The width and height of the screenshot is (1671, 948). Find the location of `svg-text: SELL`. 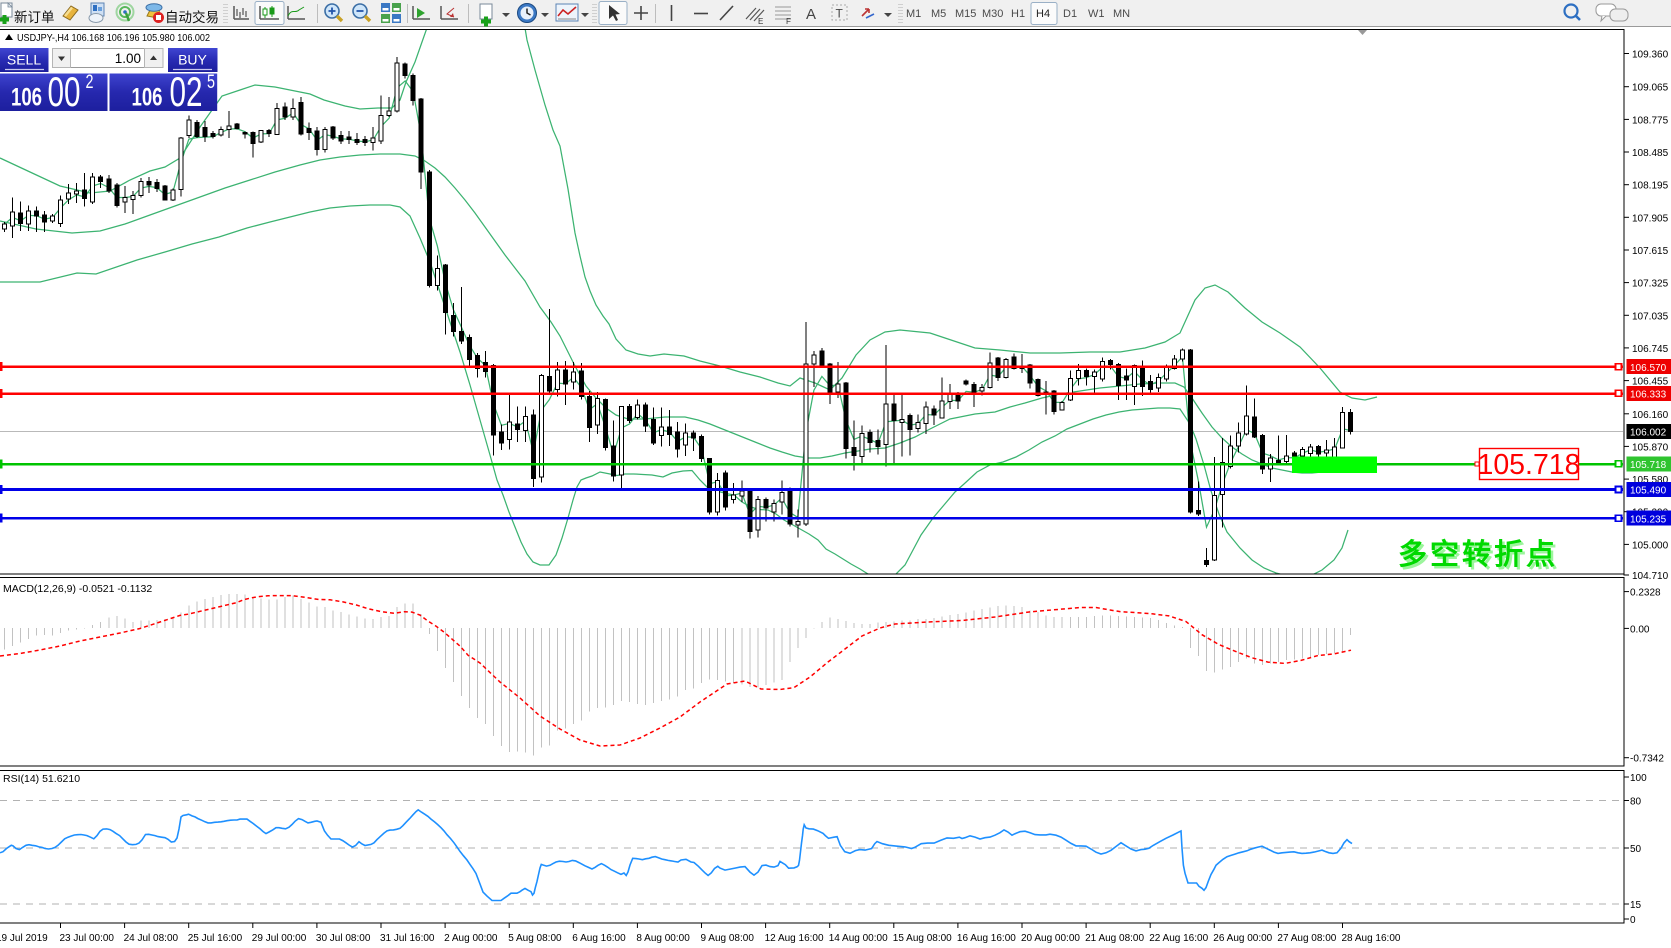

svg-text: SELL is located at coordinates (24, 60).